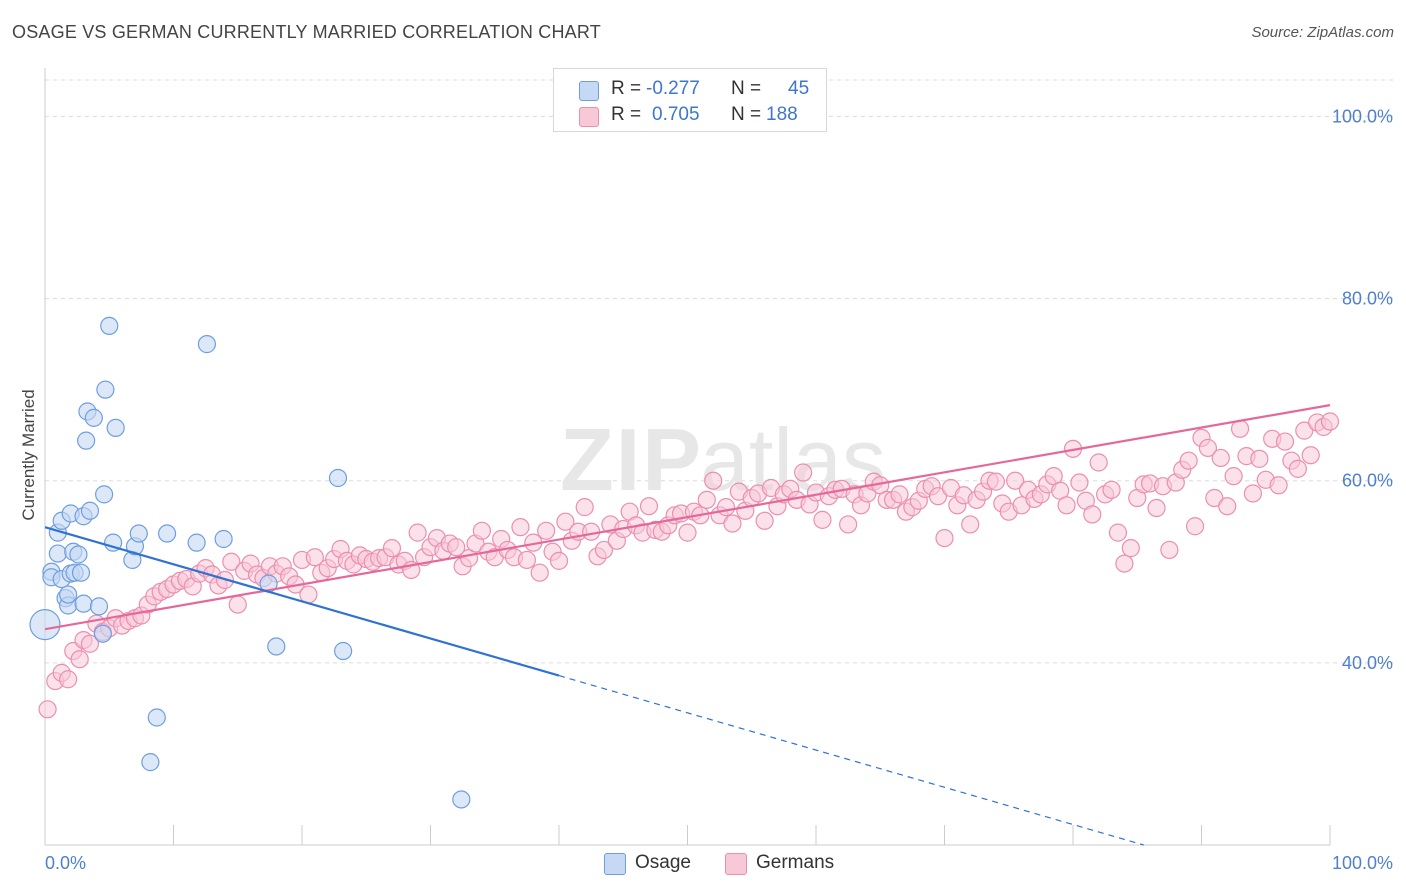 This screenshot has width=1406, height=892. What do you see at coordinates (673, 88) in the screenshot?
I see `legend-r-value: -0.277` at bounding box center [673, 88].